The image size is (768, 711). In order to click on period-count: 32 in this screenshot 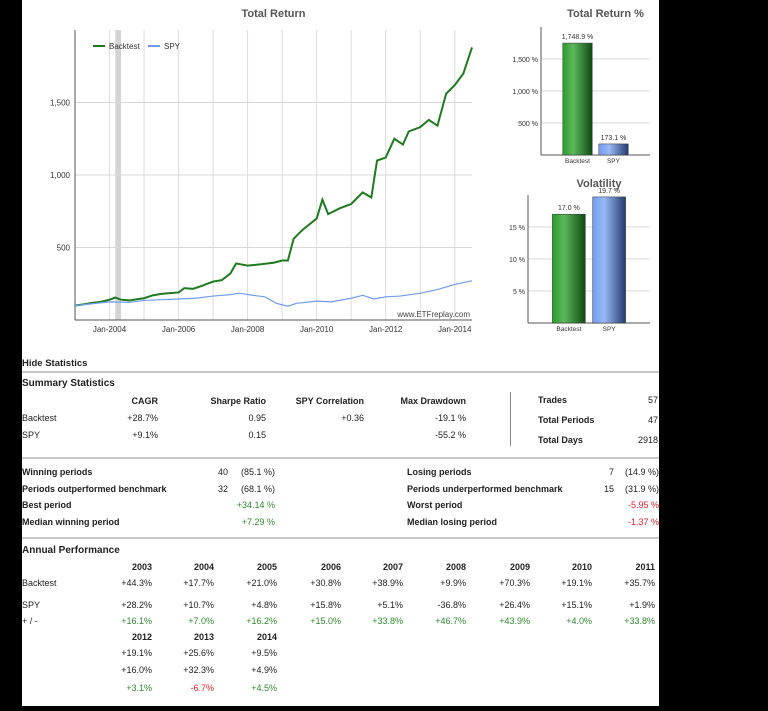, I will do `click(222, 488)`.